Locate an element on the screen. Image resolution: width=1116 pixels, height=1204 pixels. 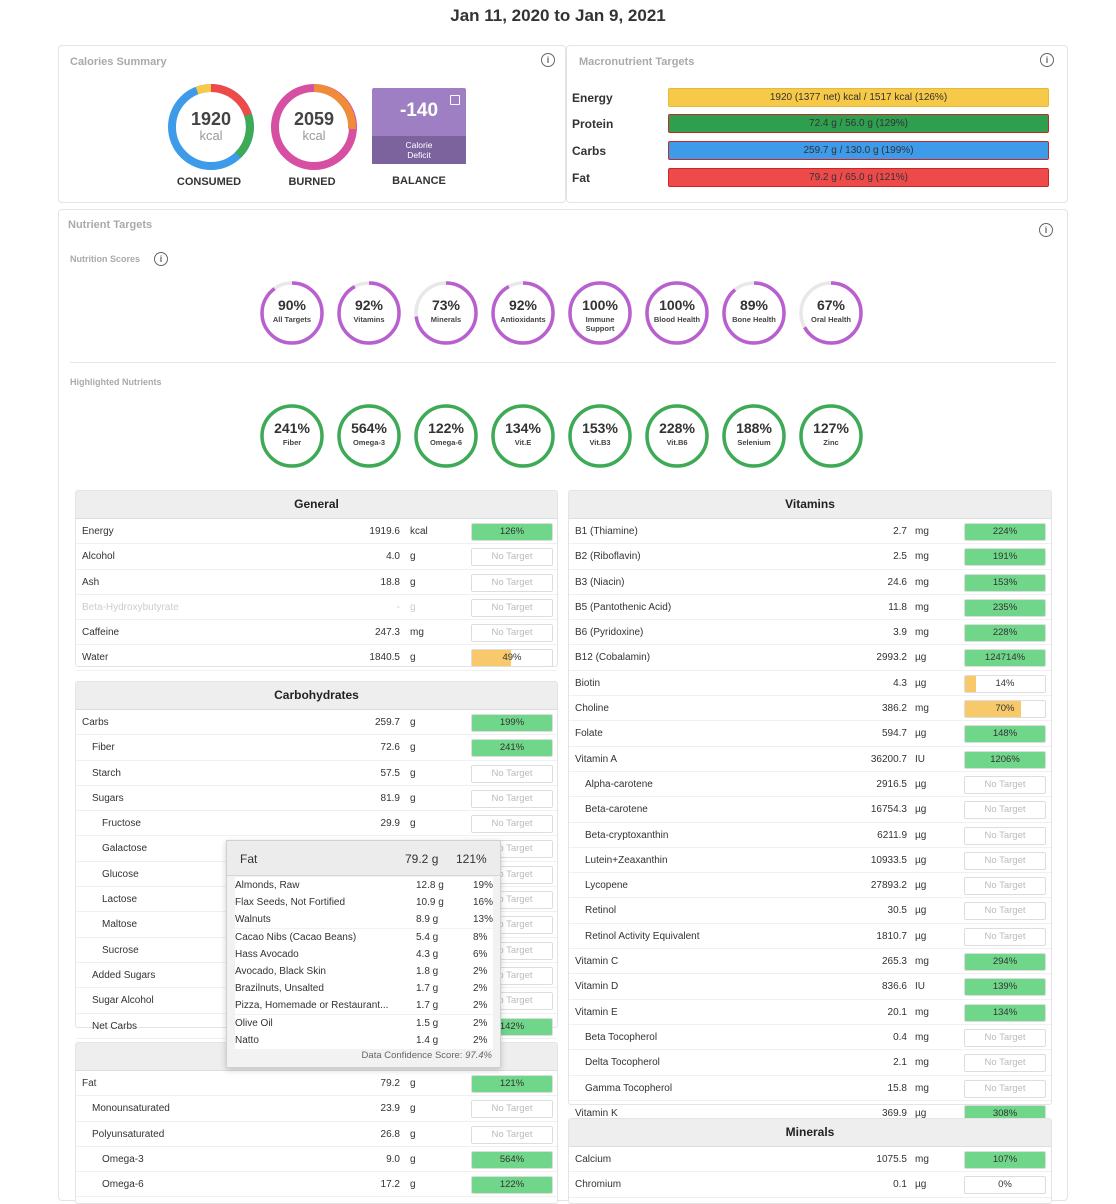
table-row: Fructose 29.9 g No Target is located at coordinates (316, 824).